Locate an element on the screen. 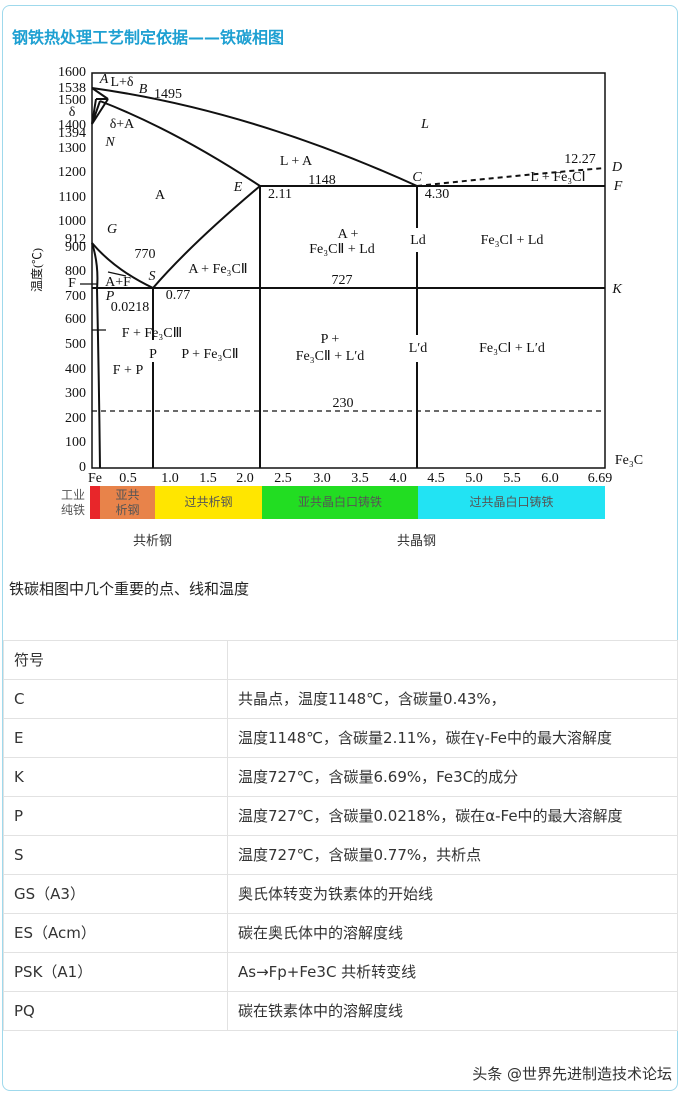 The image size is (686, 1098). table-row: S 温度727℃，含碳量0.77%，共析点 is located at coordinates (340, 855).